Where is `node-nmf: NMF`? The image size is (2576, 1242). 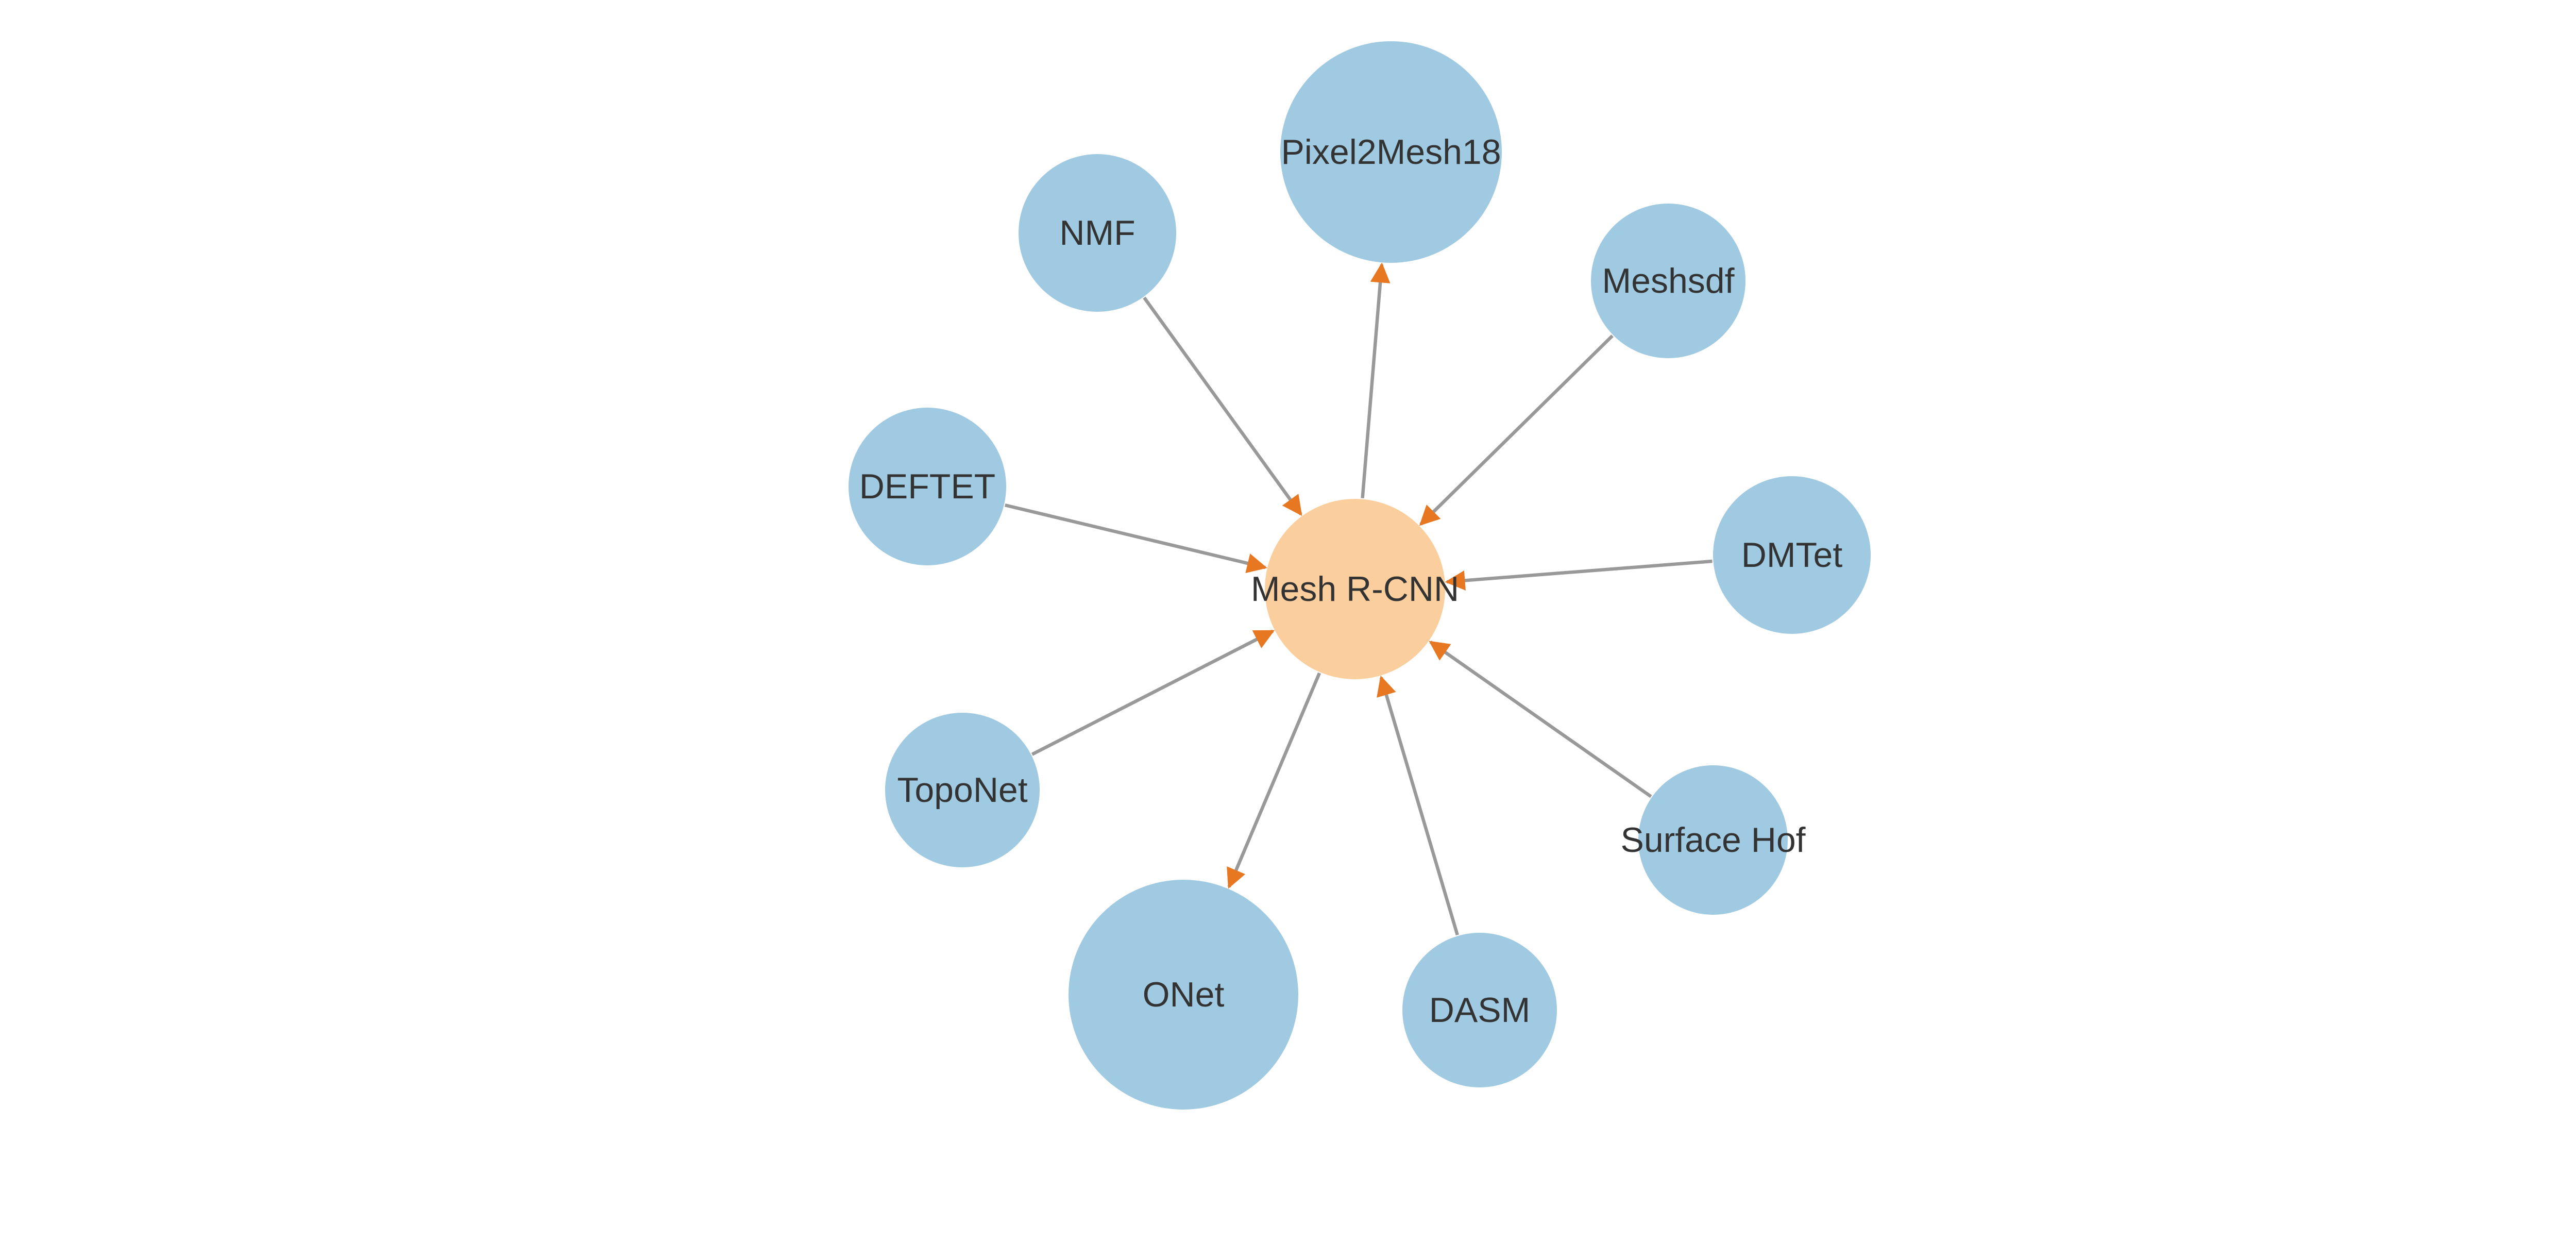
node-nmf: NMF is located at coordinates (1097, 233).